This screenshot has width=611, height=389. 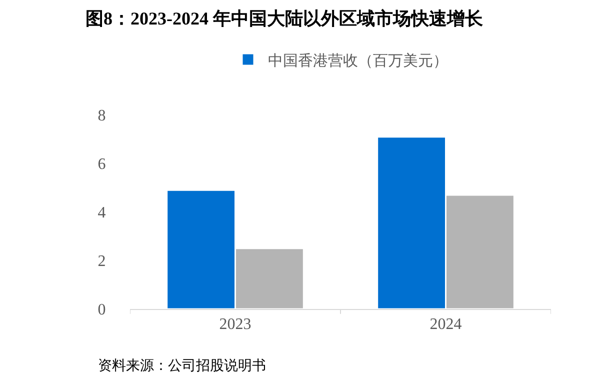 What do you see at coordinates (446, 325) in the screenshot?
I see `x-tick-label: 2024` at bounding box center [446, 325].